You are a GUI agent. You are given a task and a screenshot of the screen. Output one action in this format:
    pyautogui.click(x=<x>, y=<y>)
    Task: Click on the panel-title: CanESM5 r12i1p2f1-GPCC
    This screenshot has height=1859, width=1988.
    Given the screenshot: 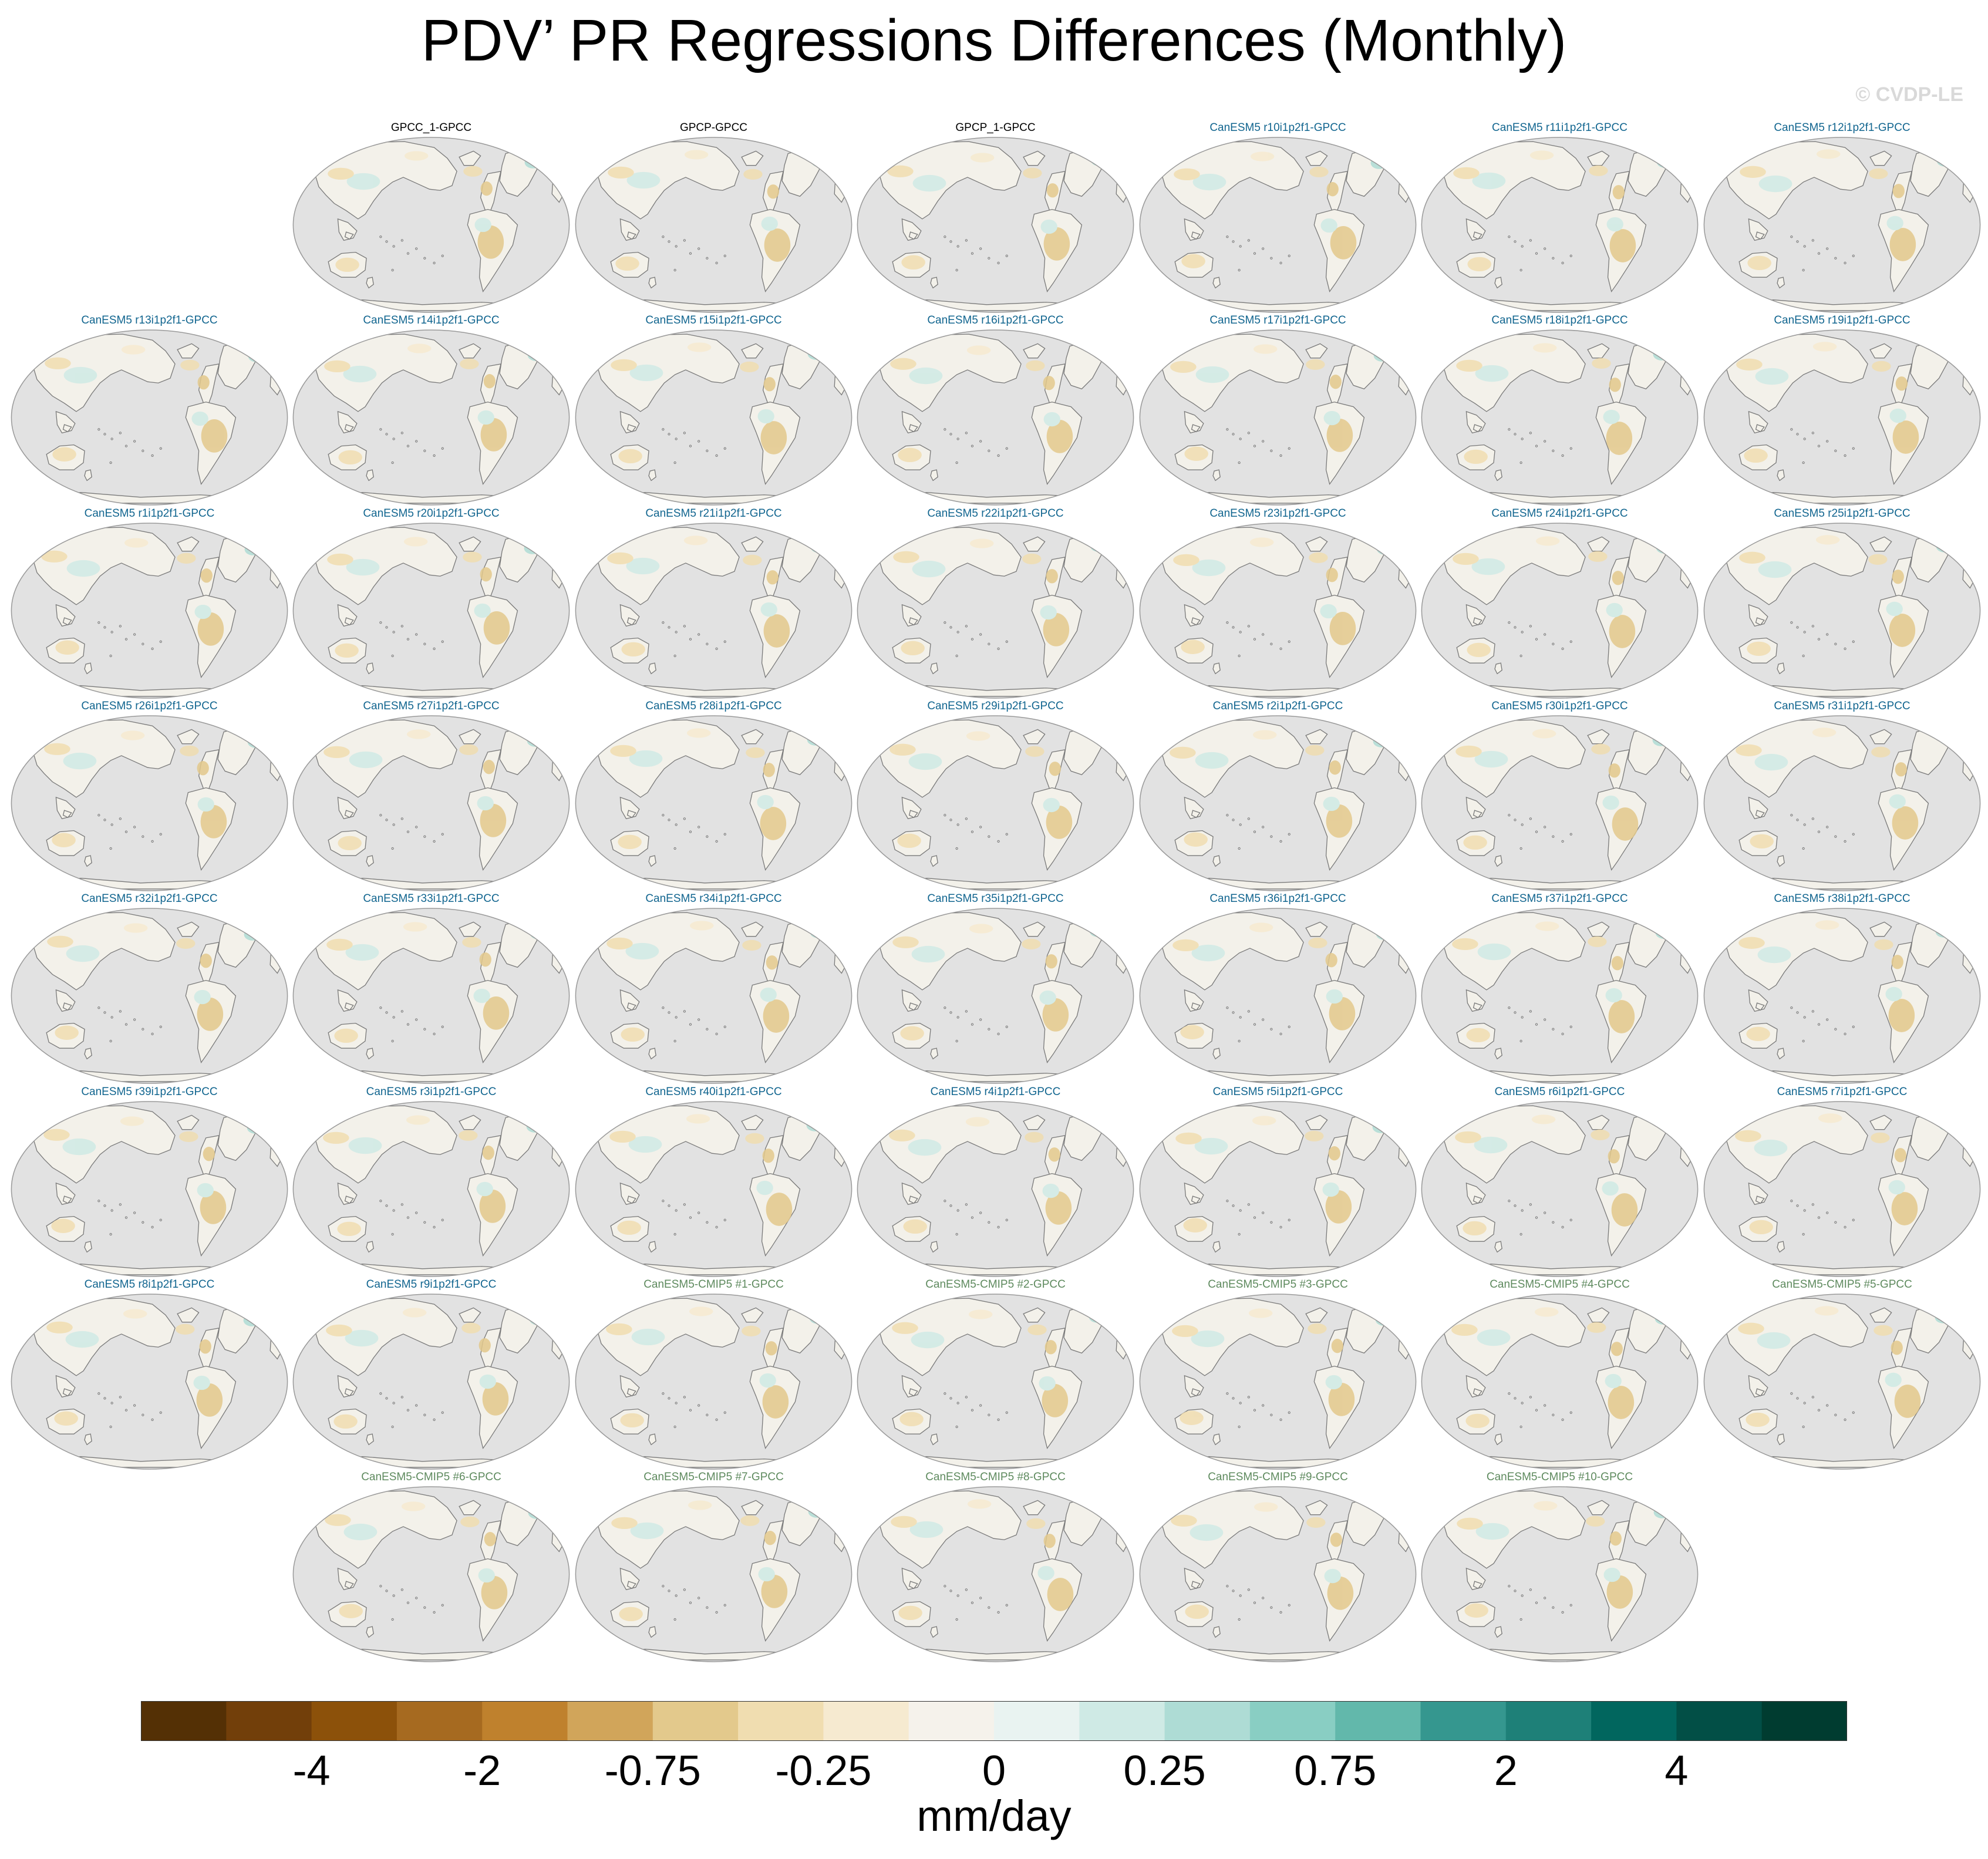 What is the action you would take?
    pyautogui.click(x=1842, y=128)
    